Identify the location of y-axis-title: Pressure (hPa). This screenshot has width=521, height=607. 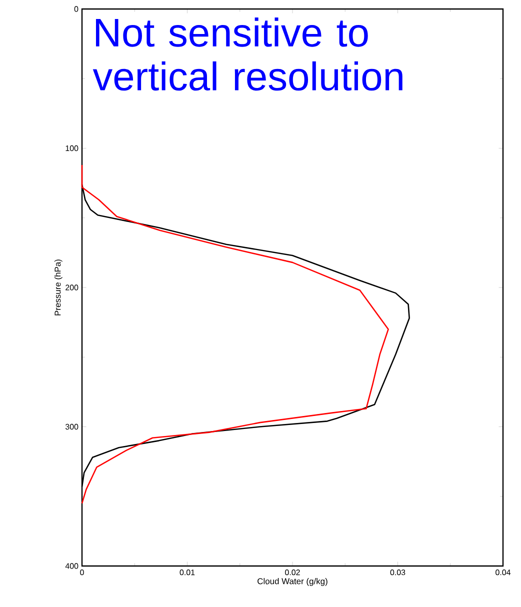
(58, 288).